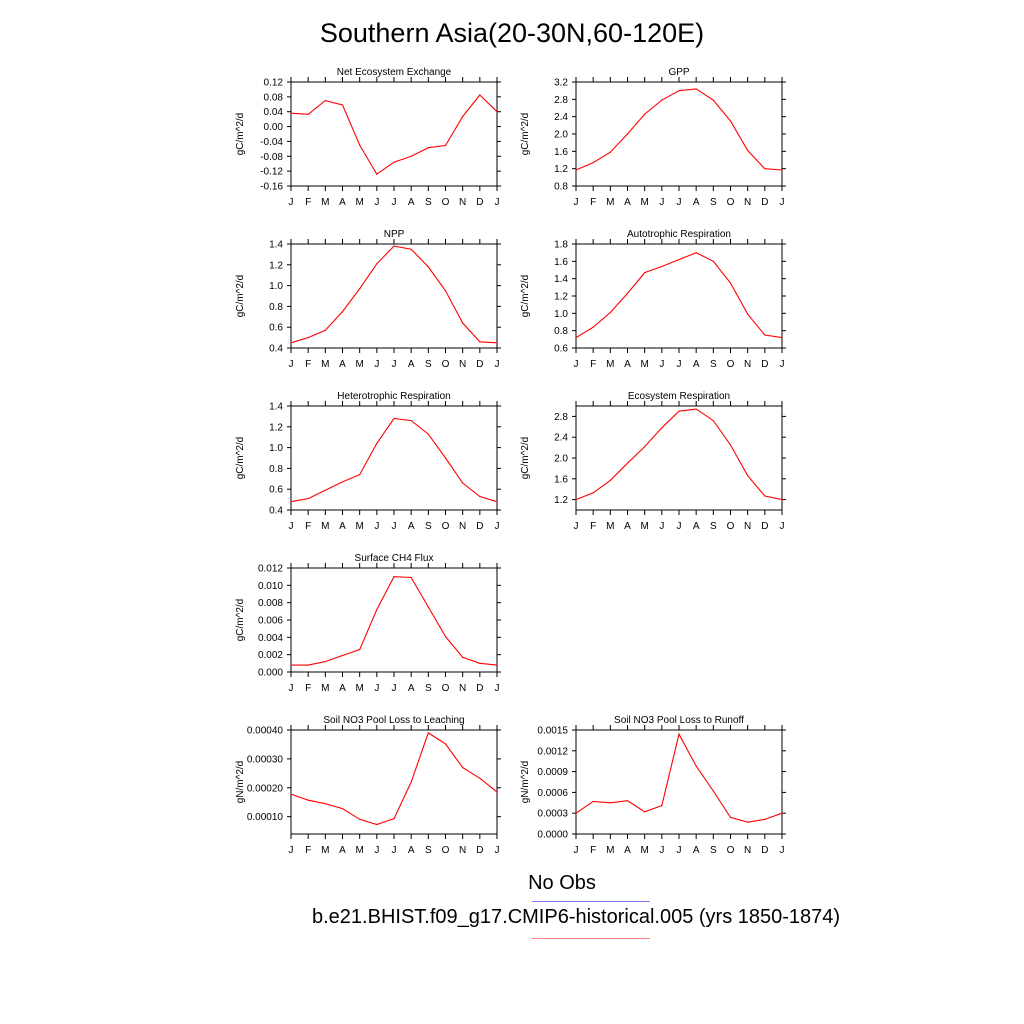 The width and height of the screenshot is (1024, 1024). I want to click on plot-frame, so click(679, 782).